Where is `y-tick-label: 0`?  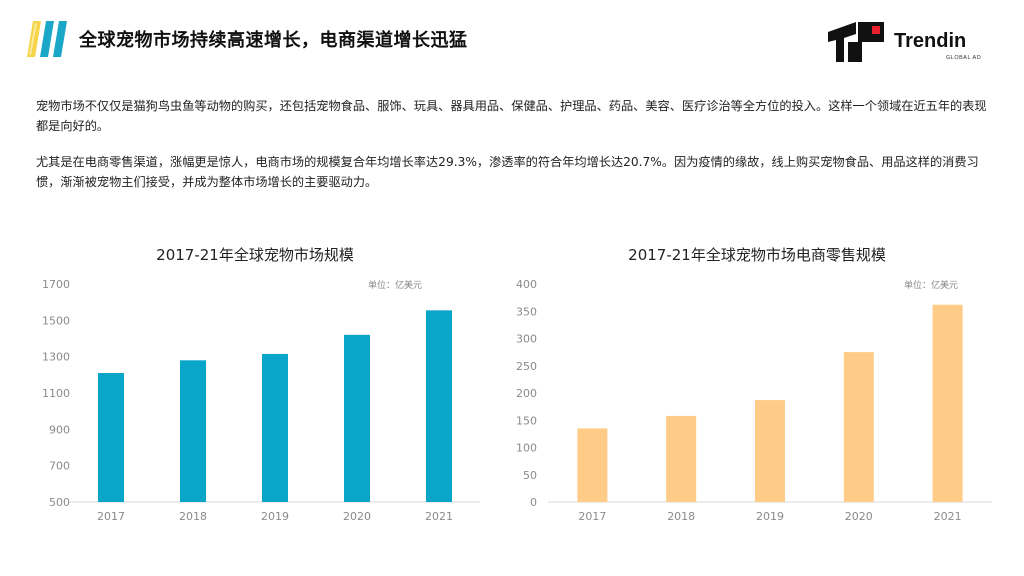 y-tick-label: 0 is located at coordinates (533, 502).